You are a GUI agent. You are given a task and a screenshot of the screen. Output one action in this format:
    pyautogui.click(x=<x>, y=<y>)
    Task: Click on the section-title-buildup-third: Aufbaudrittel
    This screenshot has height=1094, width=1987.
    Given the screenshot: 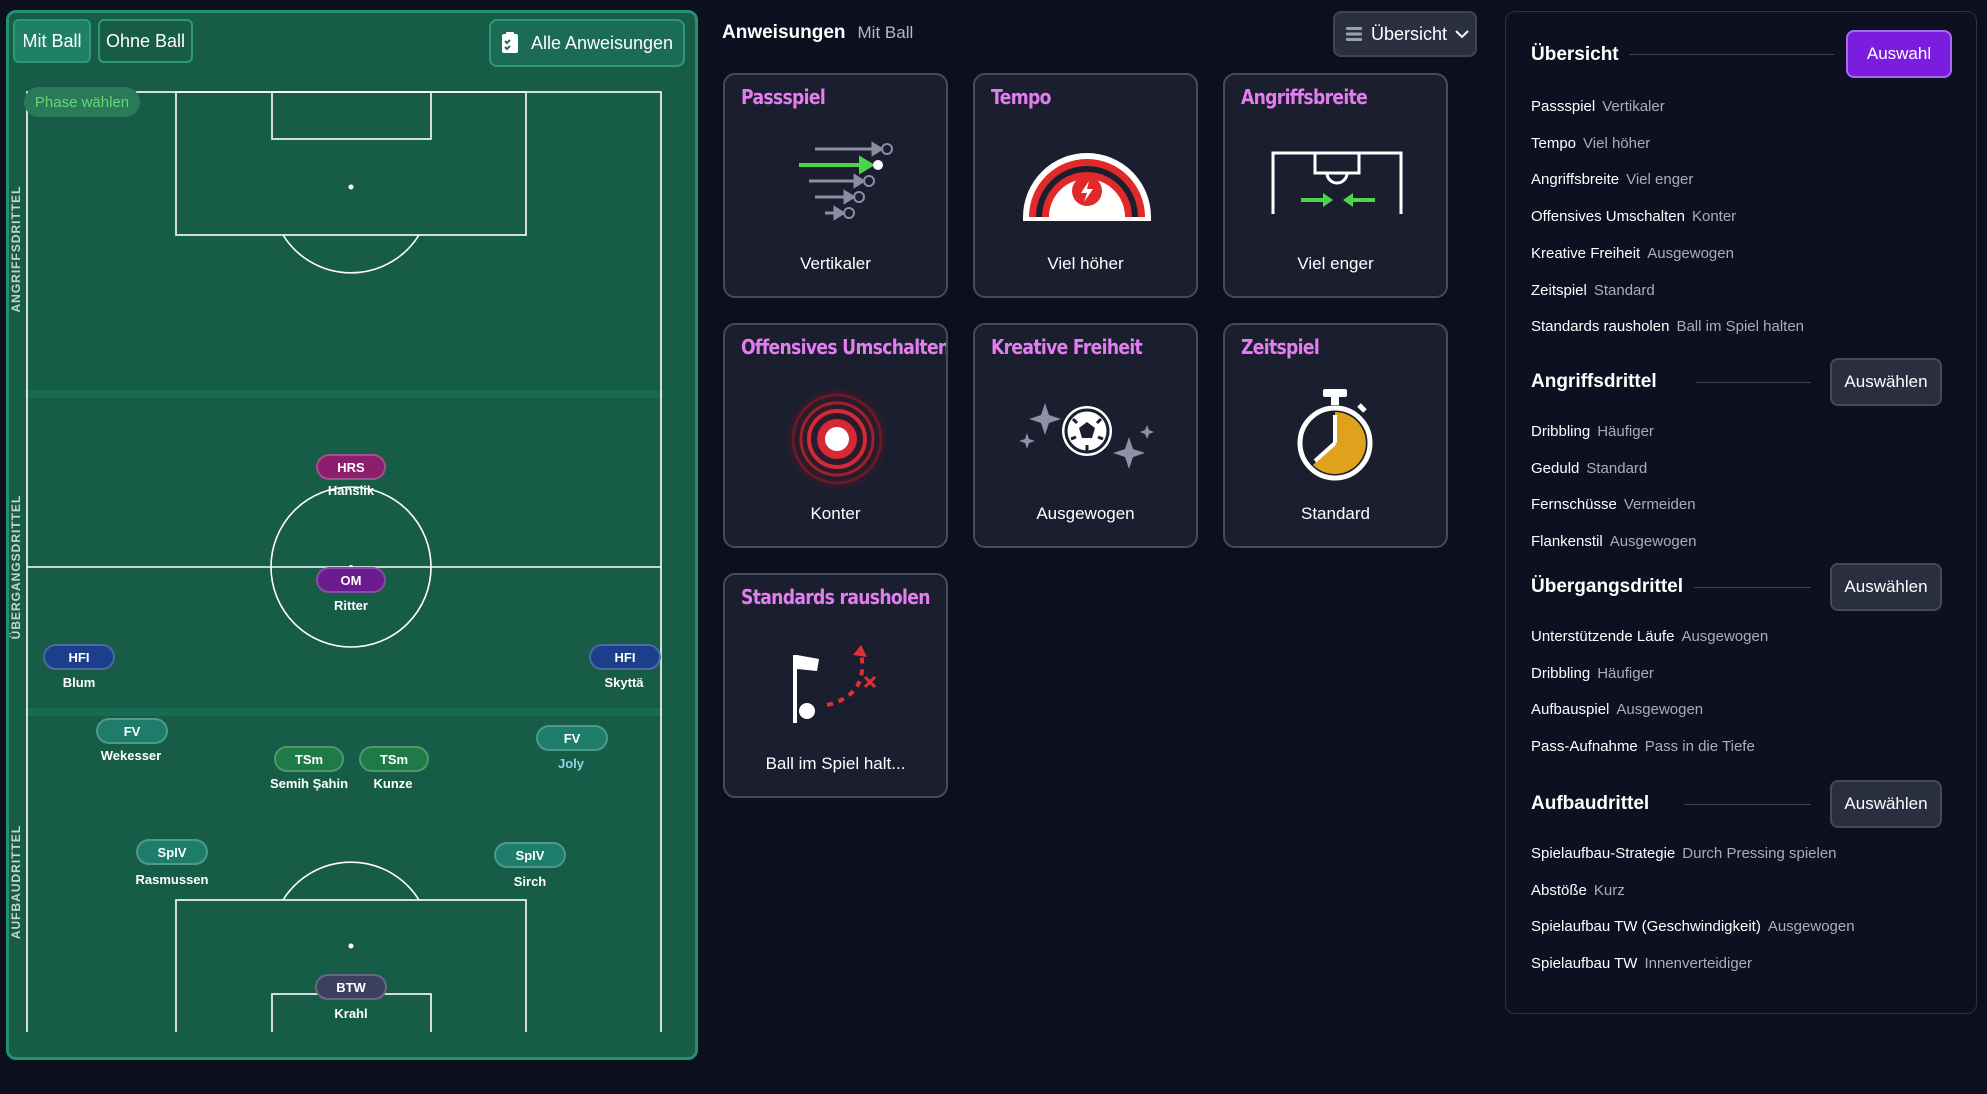 What is the action you would take?
    pyautogui.click(x=1590, y=803)
    